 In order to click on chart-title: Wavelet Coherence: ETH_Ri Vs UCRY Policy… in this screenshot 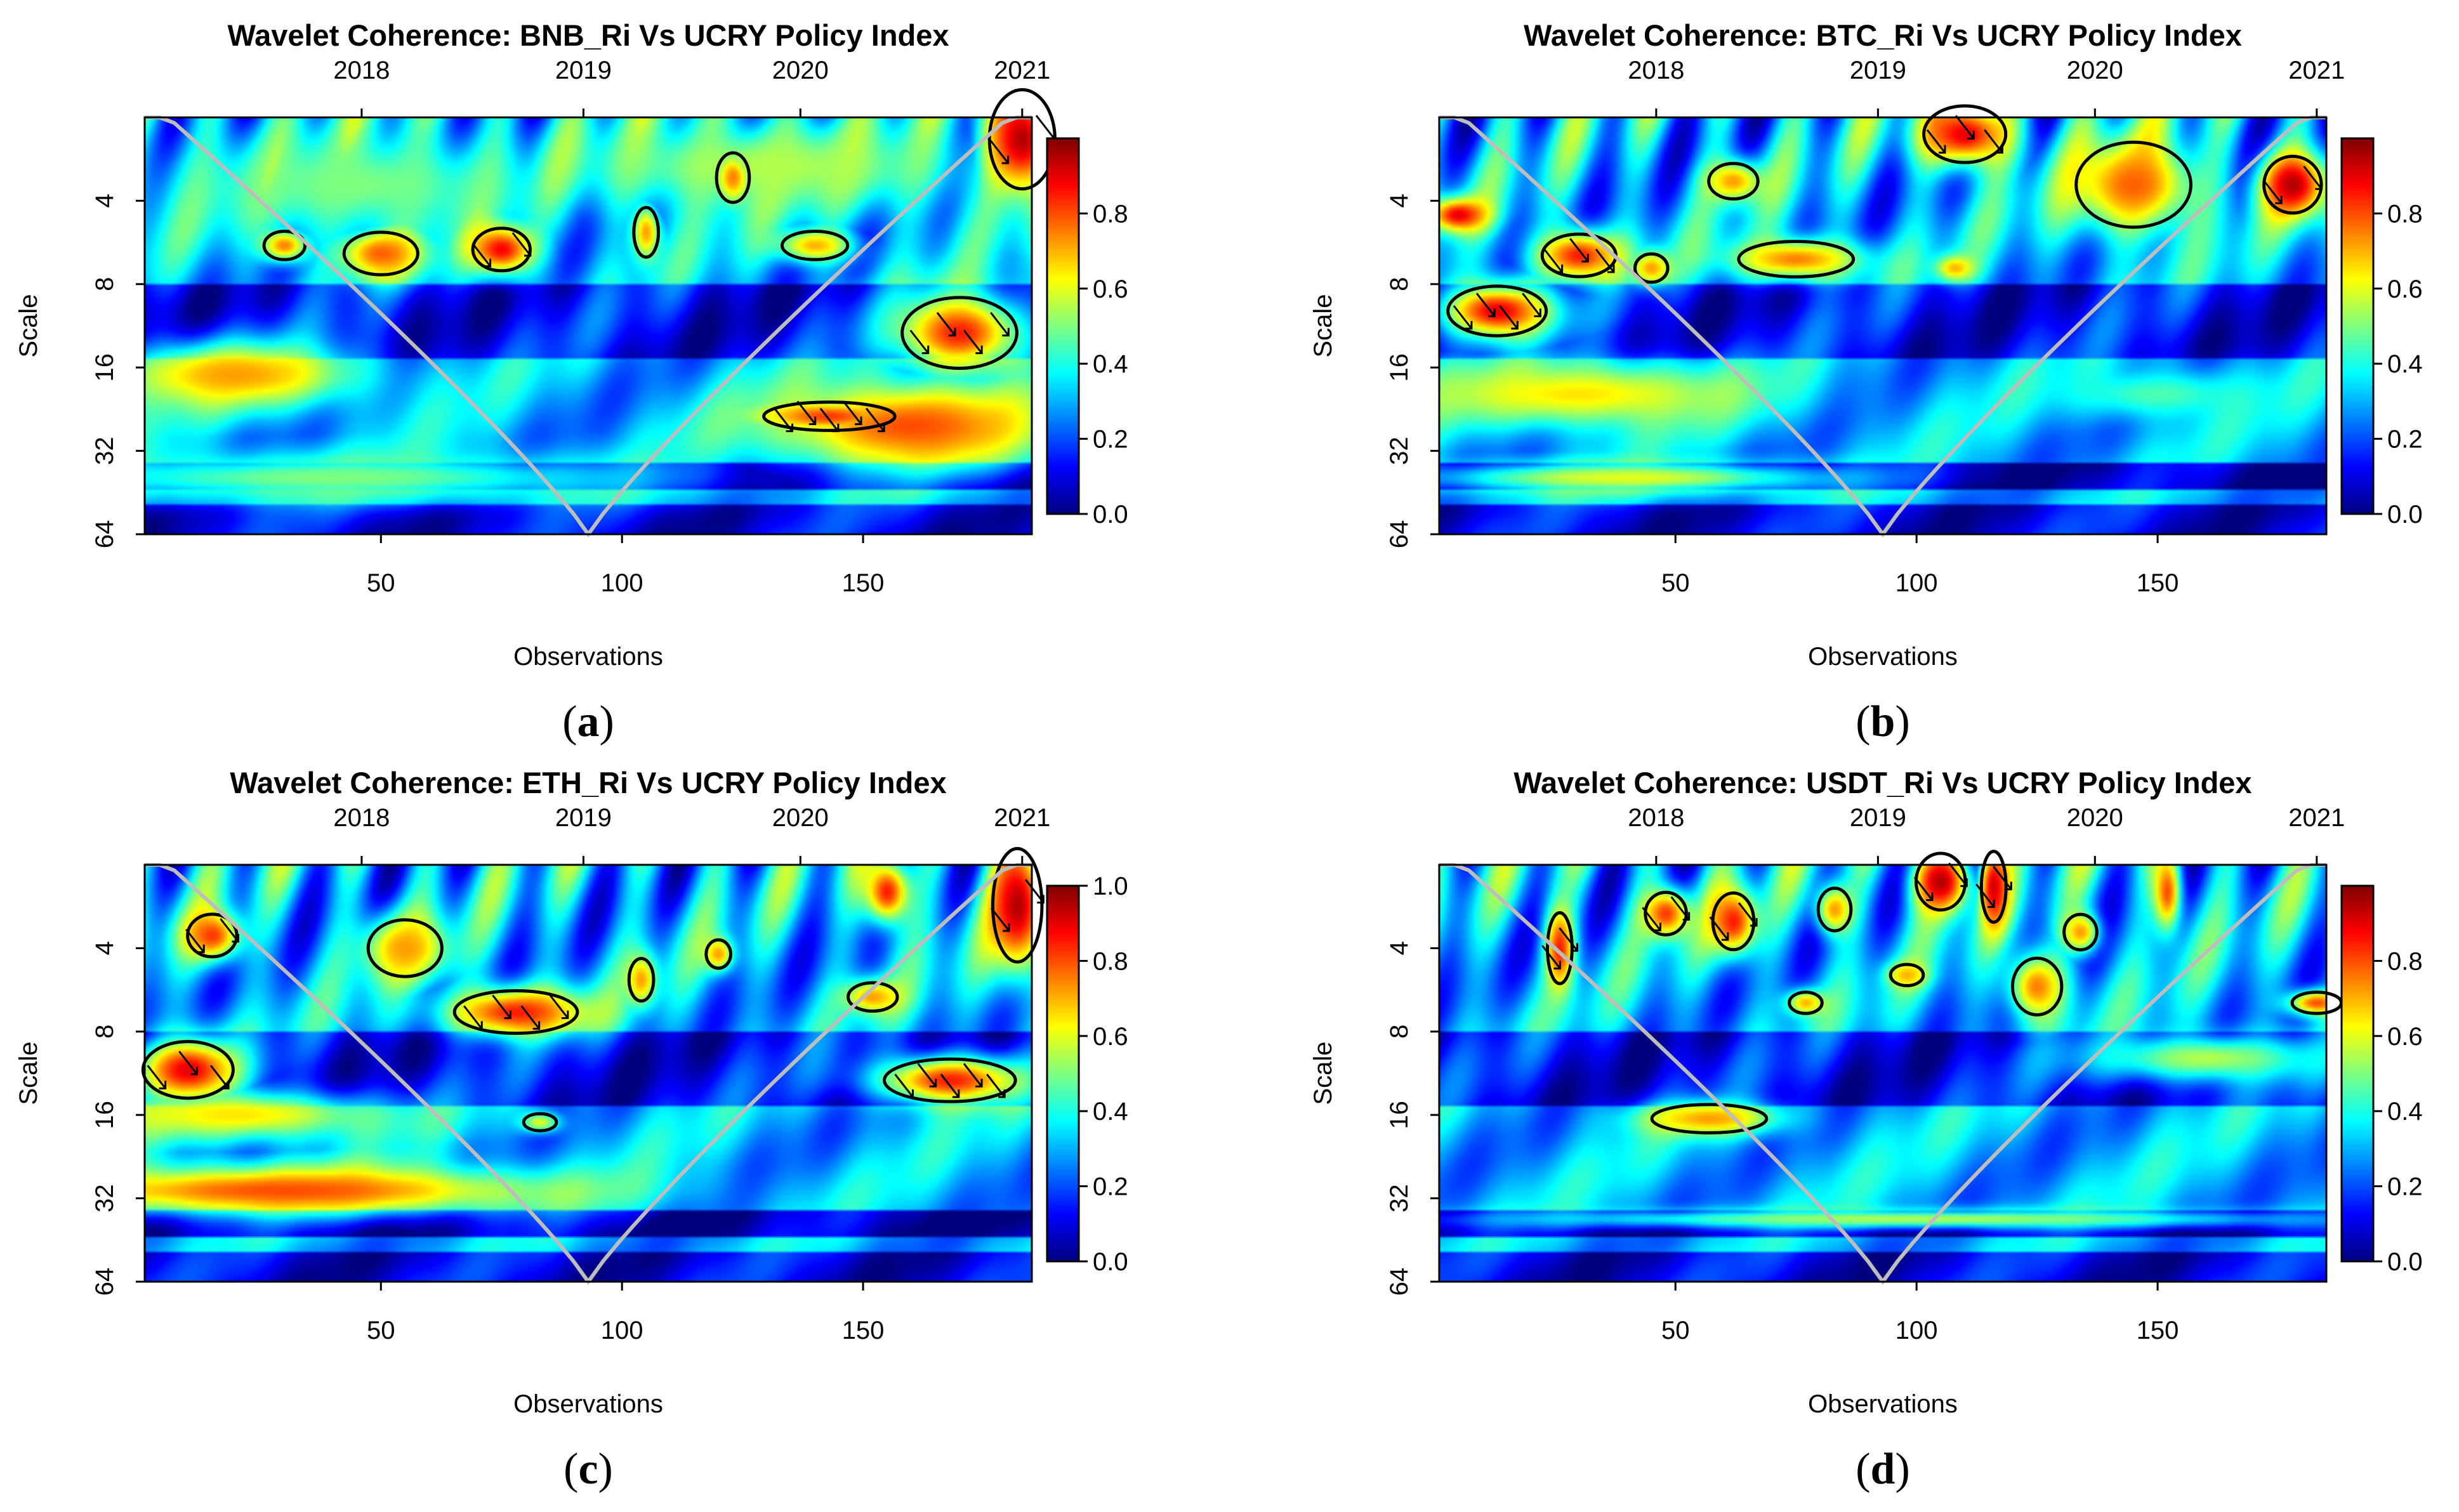, I will do `click(588, 783)`.